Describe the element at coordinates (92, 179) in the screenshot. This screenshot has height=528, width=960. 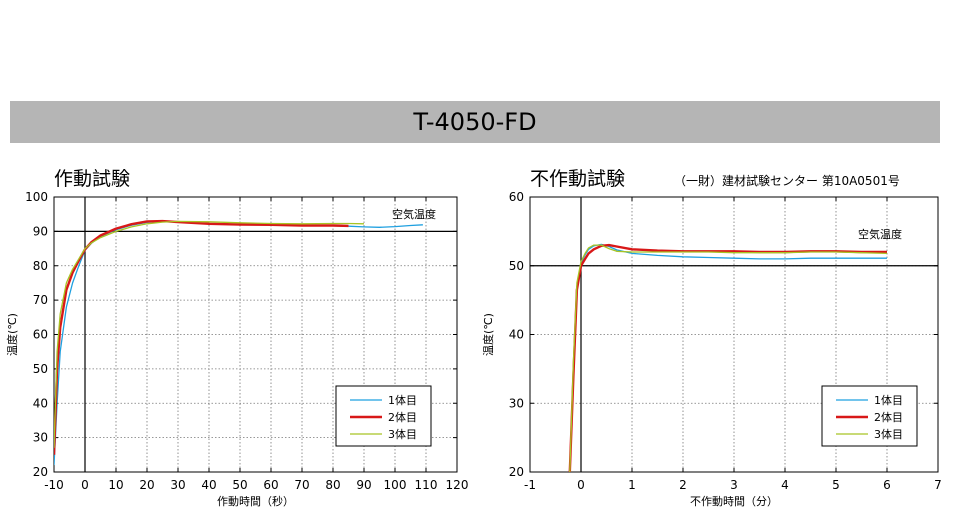
I see `chart-1-title: 作動試験` at that location.